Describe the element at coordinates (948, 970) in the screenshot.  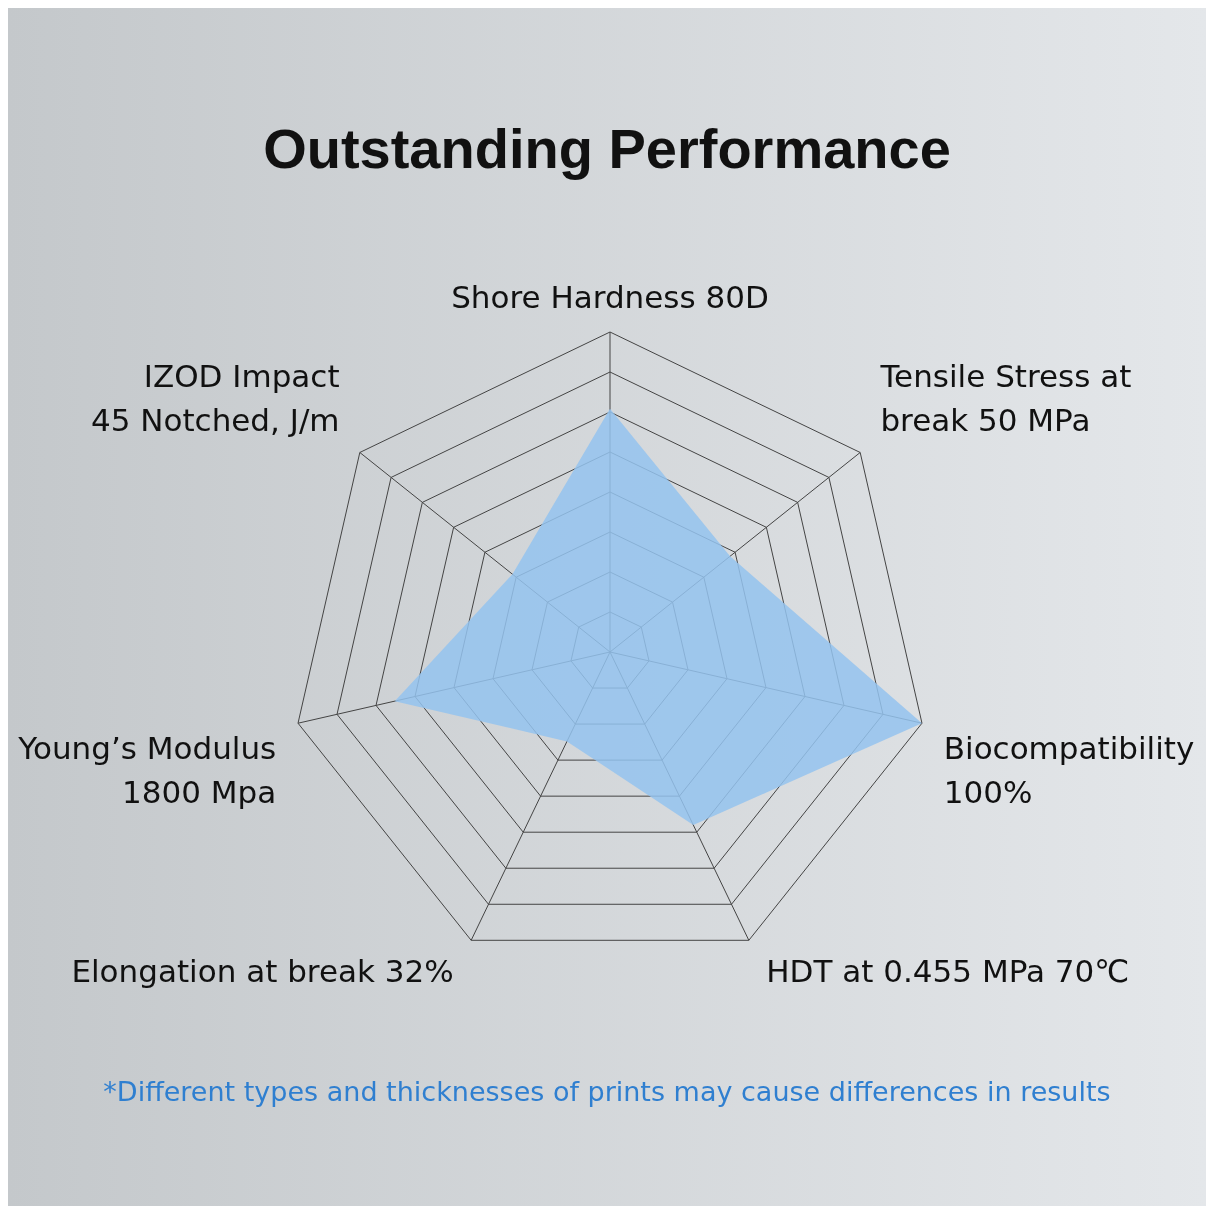
I see `spoke-label: HDT at 0.455 MPa 70℃` at that location.